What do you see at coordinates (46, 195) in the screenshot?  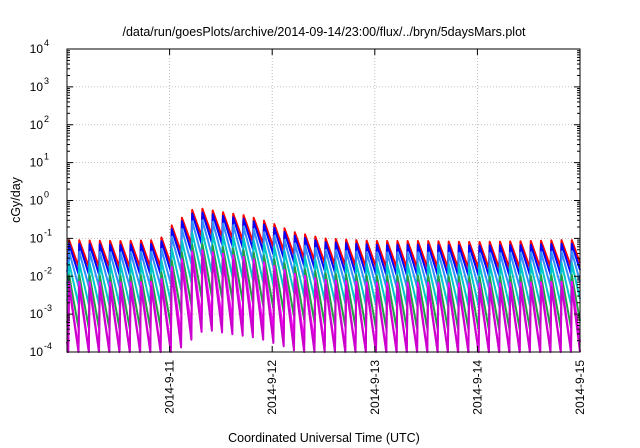 I see `y-tick-exponent: 0` at bounding box center [46, 195].